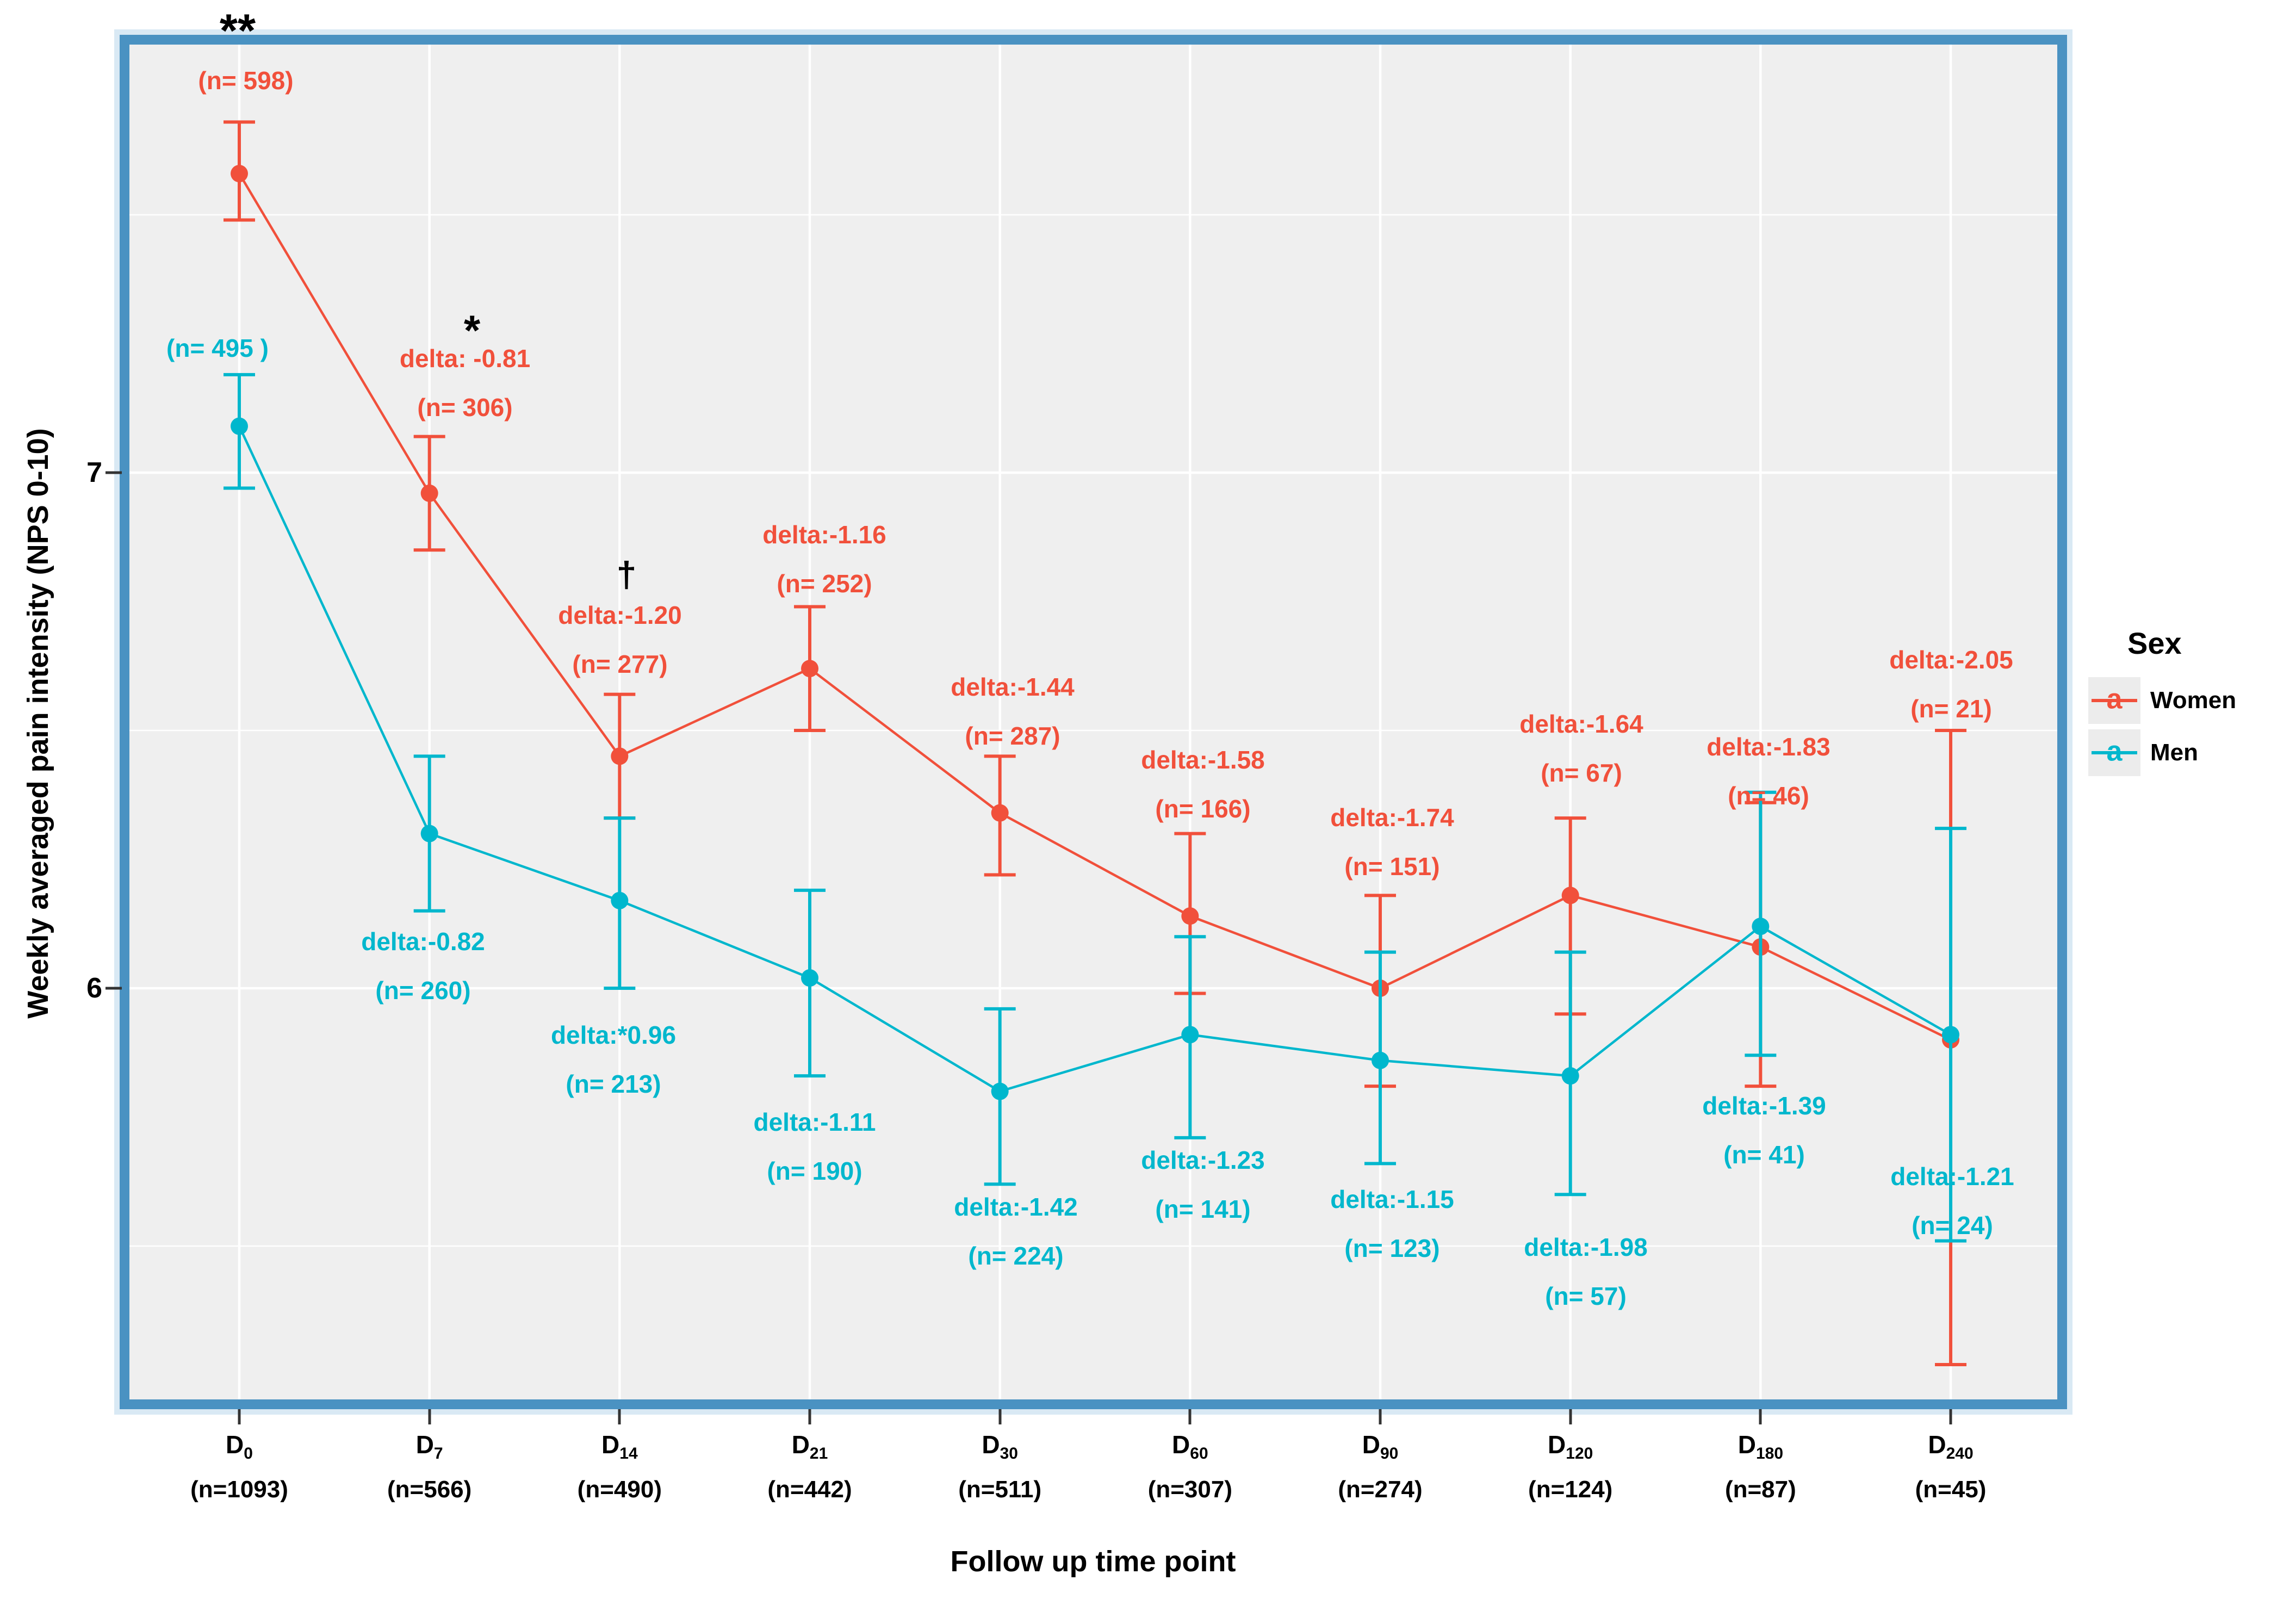 The height and width of the screenshot is (1605, 2296). What do you see at coordinates (1951, 1466) in the screenshot?
I see `x-tick-label: D240 (n=45)` at bounding box center [1951, 1466].